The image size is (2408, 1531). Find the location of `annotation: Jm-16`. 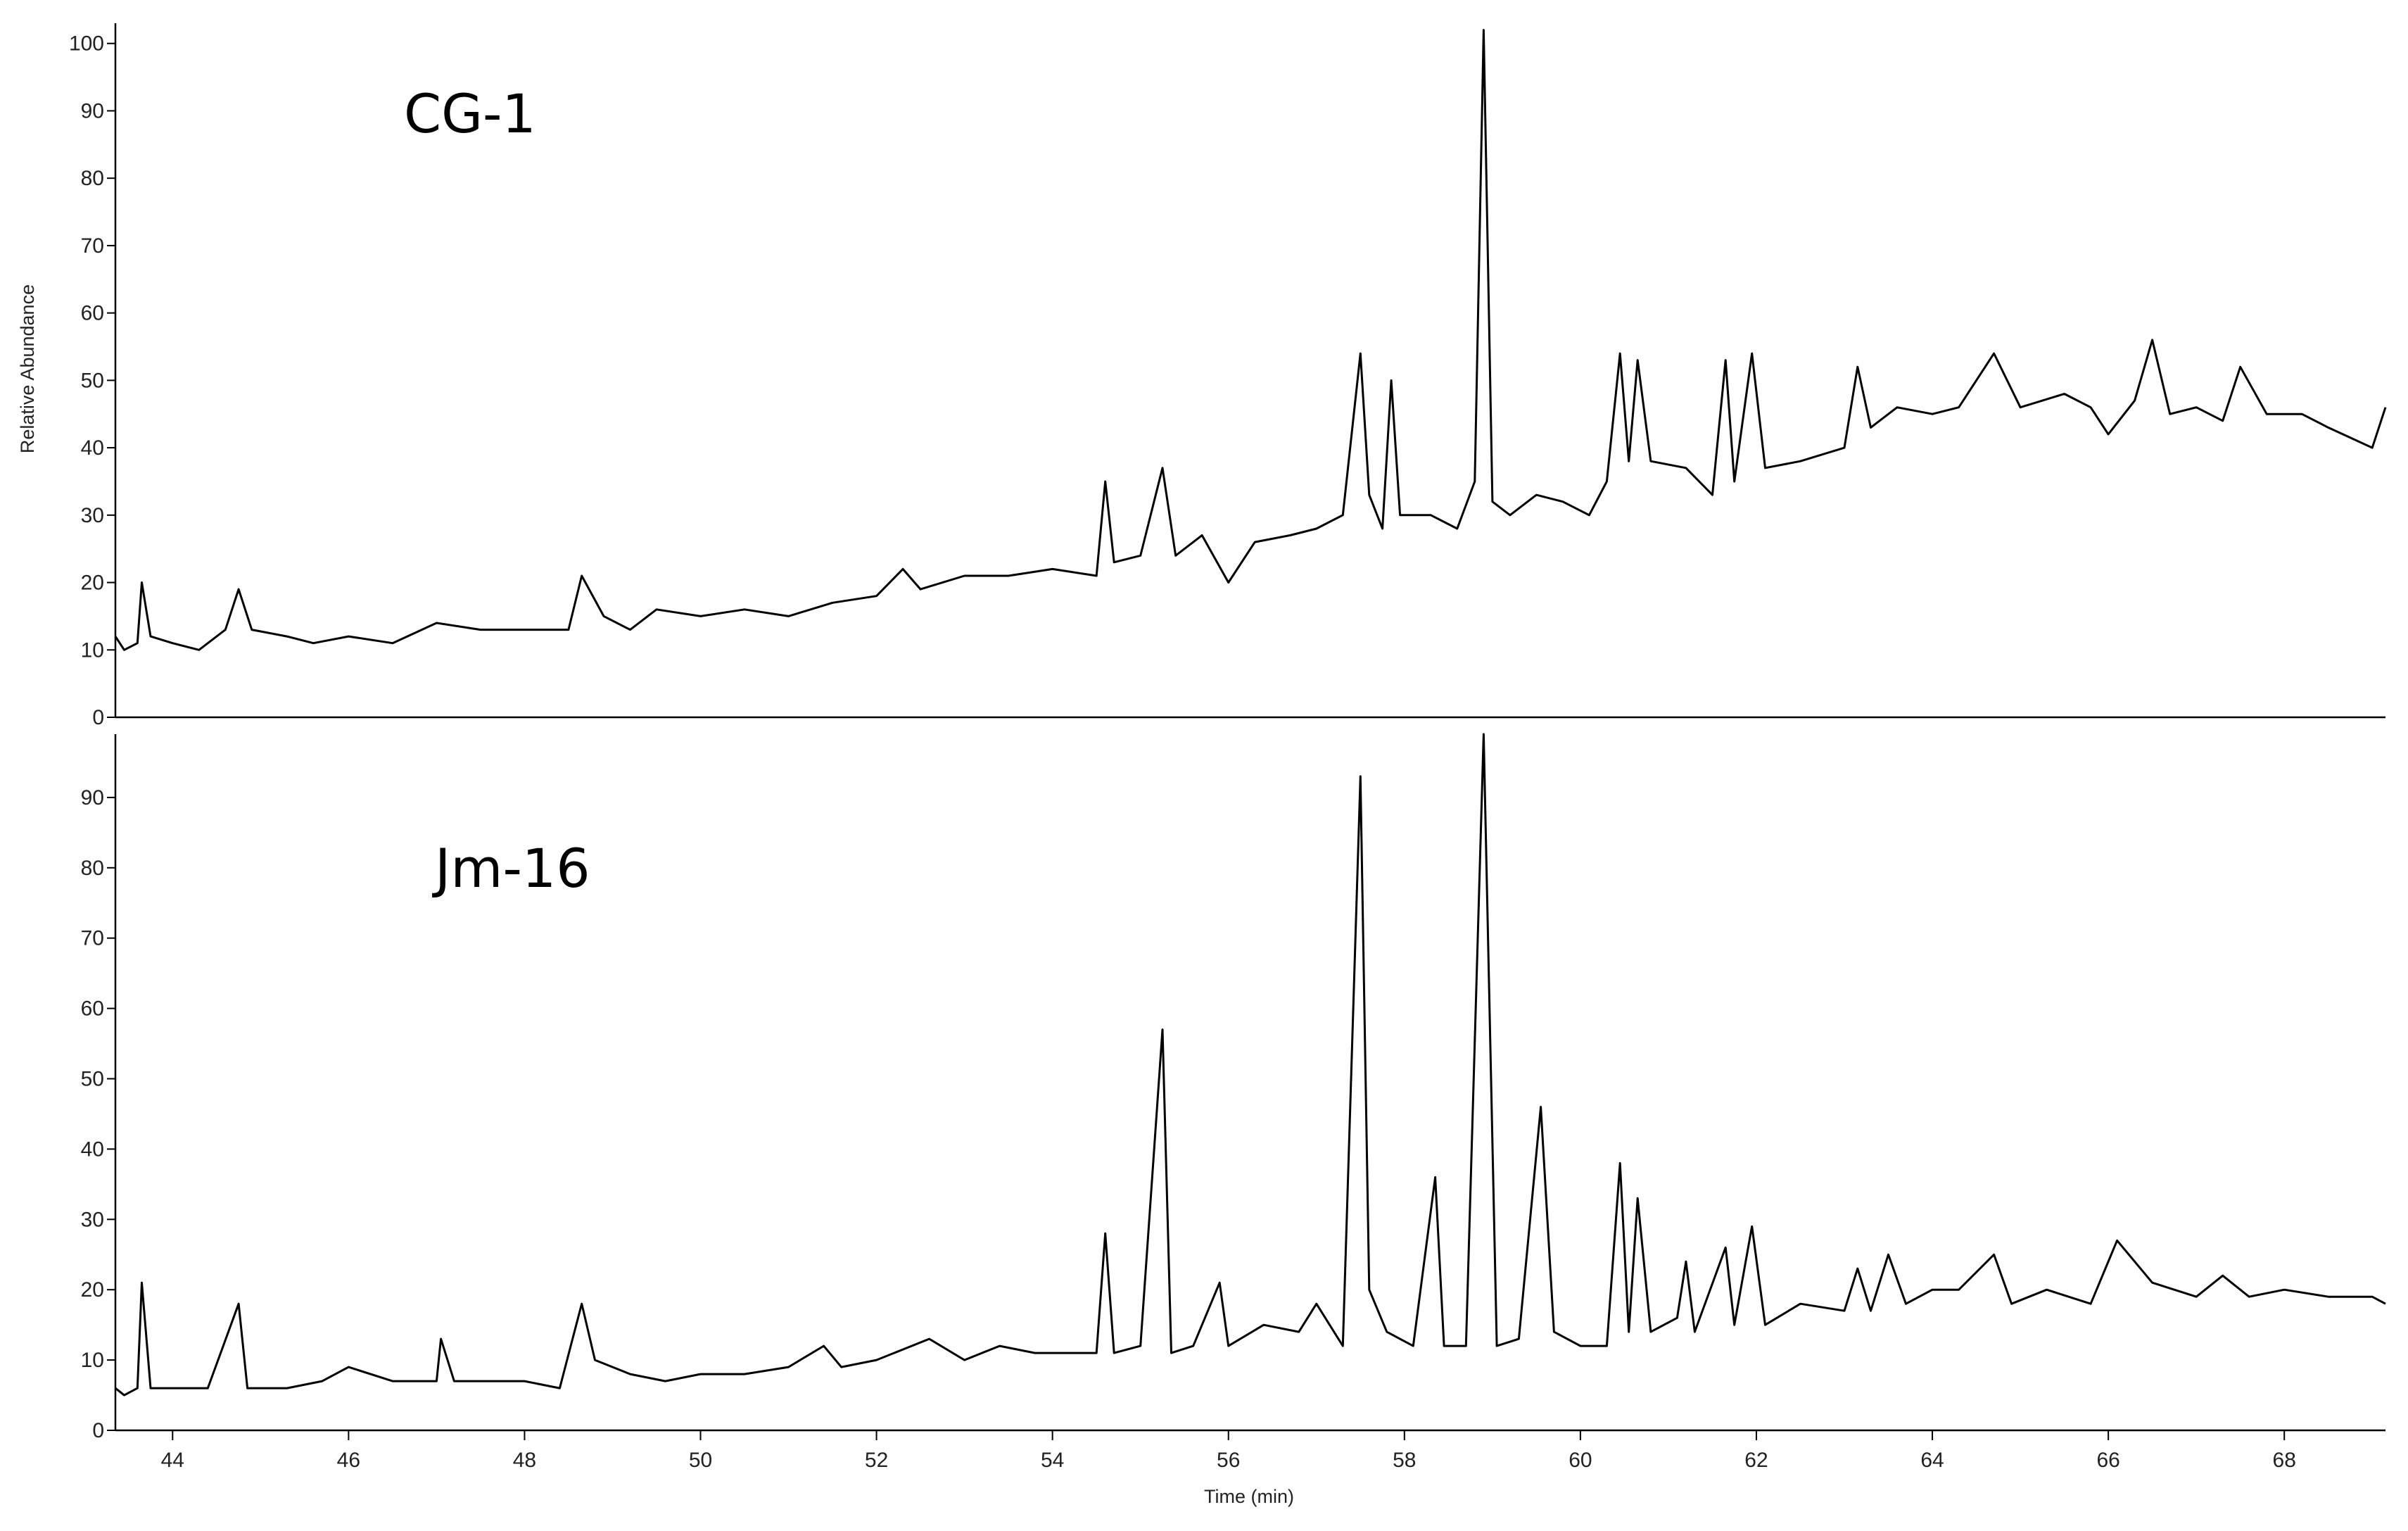

annotation: Jm-16 is located at coordinates (511, 868).